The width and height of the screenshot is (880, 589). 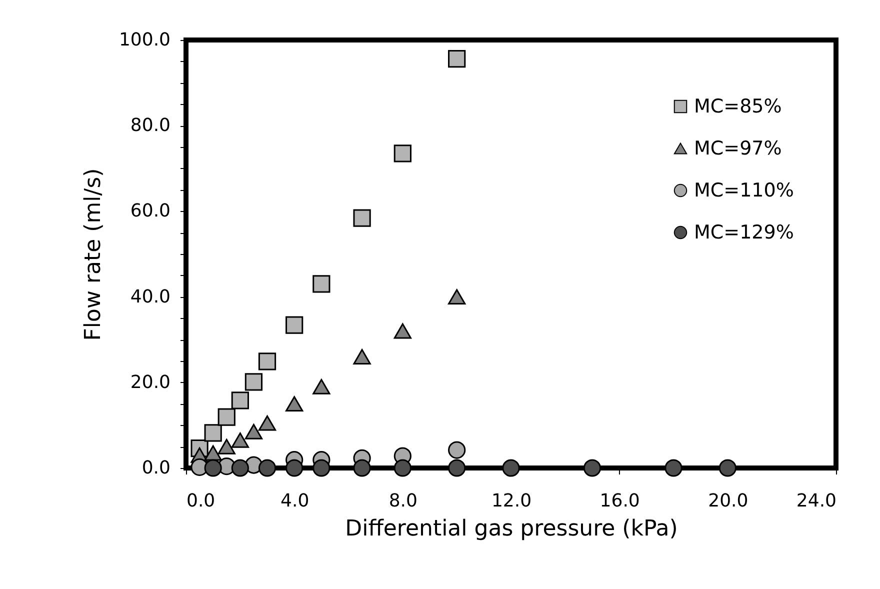 What do you see at coordinates (738, 107) in the screenshot?
I see `legend-label: MC=85%` at bounding box center [738, 107].